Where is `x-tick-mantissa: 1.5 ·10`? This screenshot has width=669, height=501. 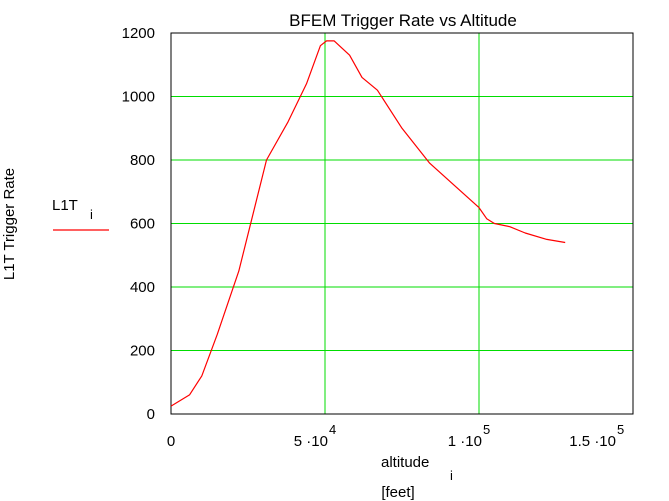
x-tick-mantissa: 1.5 ·10 is located at coordinates (592, 441).